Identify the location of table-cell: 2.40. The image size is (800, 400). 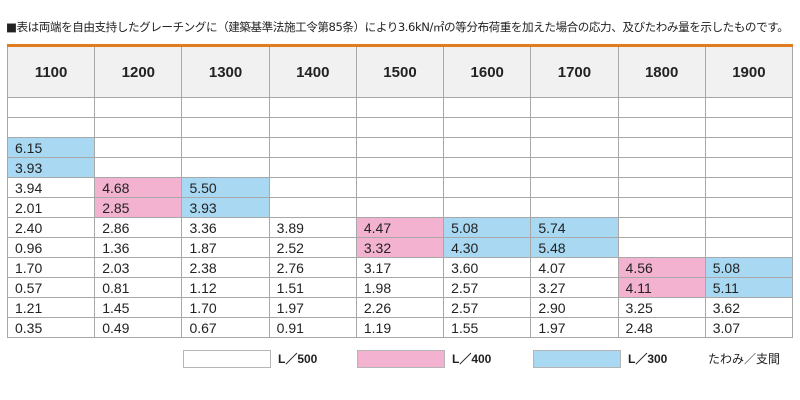
(51, 227).